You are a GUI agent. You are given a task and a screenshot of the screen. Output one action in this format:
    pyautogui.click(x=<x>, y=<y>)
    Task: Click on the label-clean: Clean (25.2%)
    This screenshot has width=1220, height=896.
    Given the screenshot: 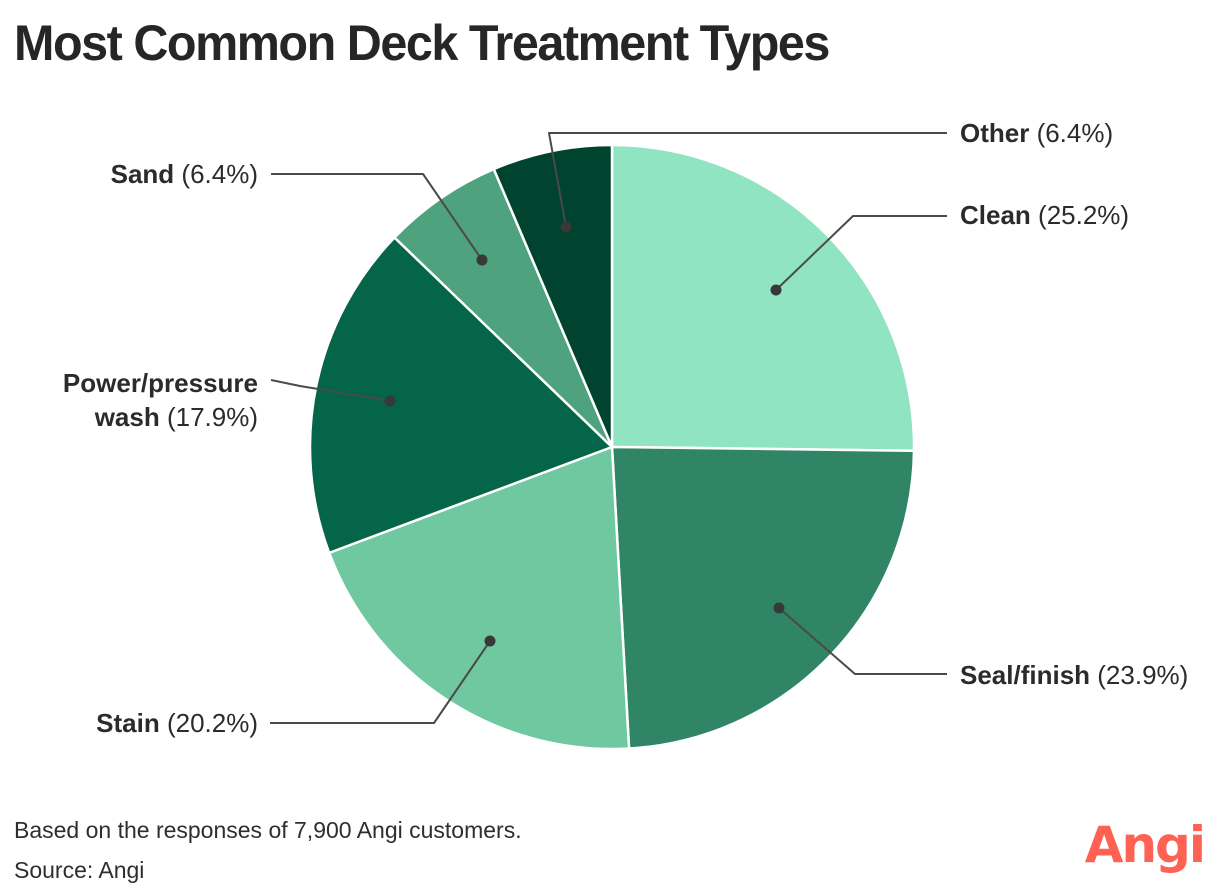 What is the action you would take?
    pyautogui.click(x=1044, y=215)
    